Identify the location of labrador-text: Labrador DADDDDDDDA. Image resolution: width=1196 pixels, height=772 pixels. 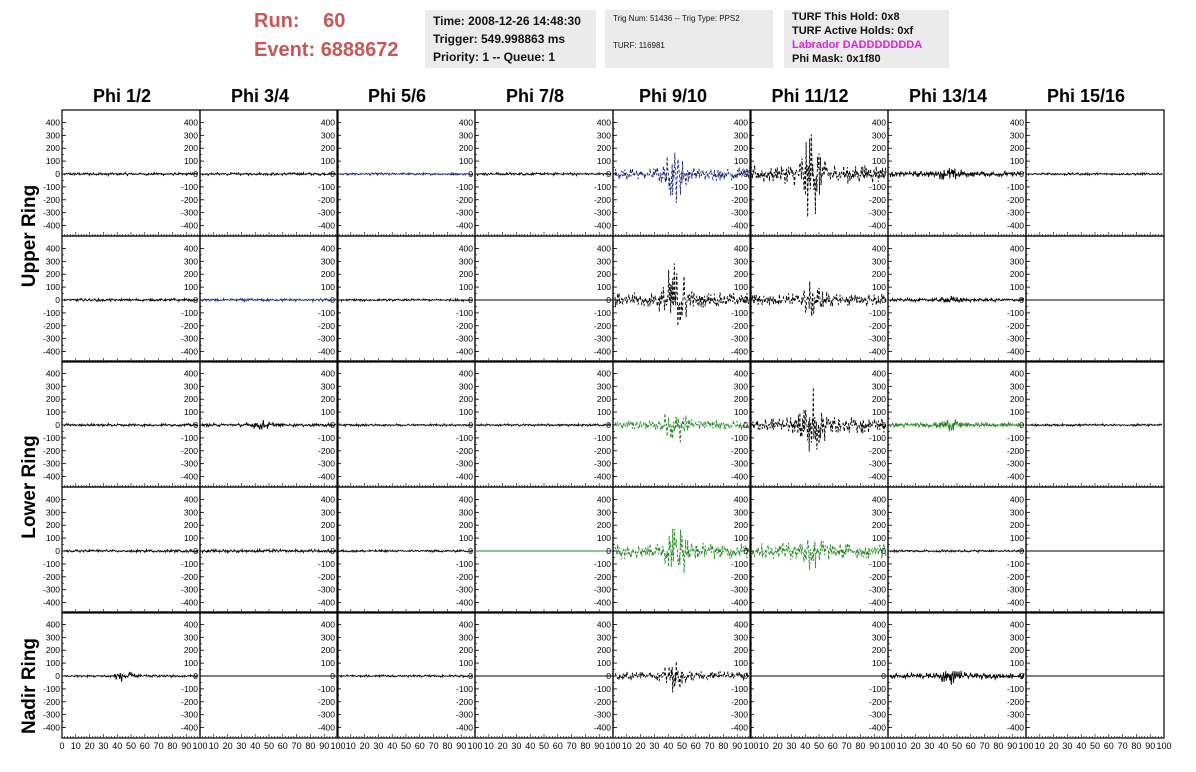
(857, 45).